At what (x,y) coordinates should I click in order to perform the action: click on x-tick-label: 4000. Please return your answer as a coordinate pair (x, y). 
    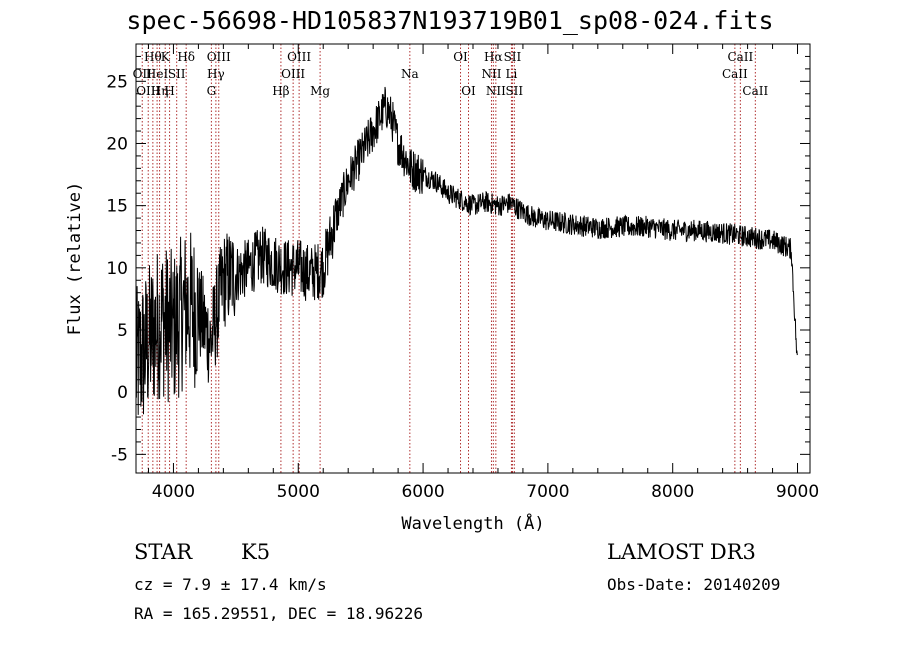
    Looking at the image, I should click on (173, 492).